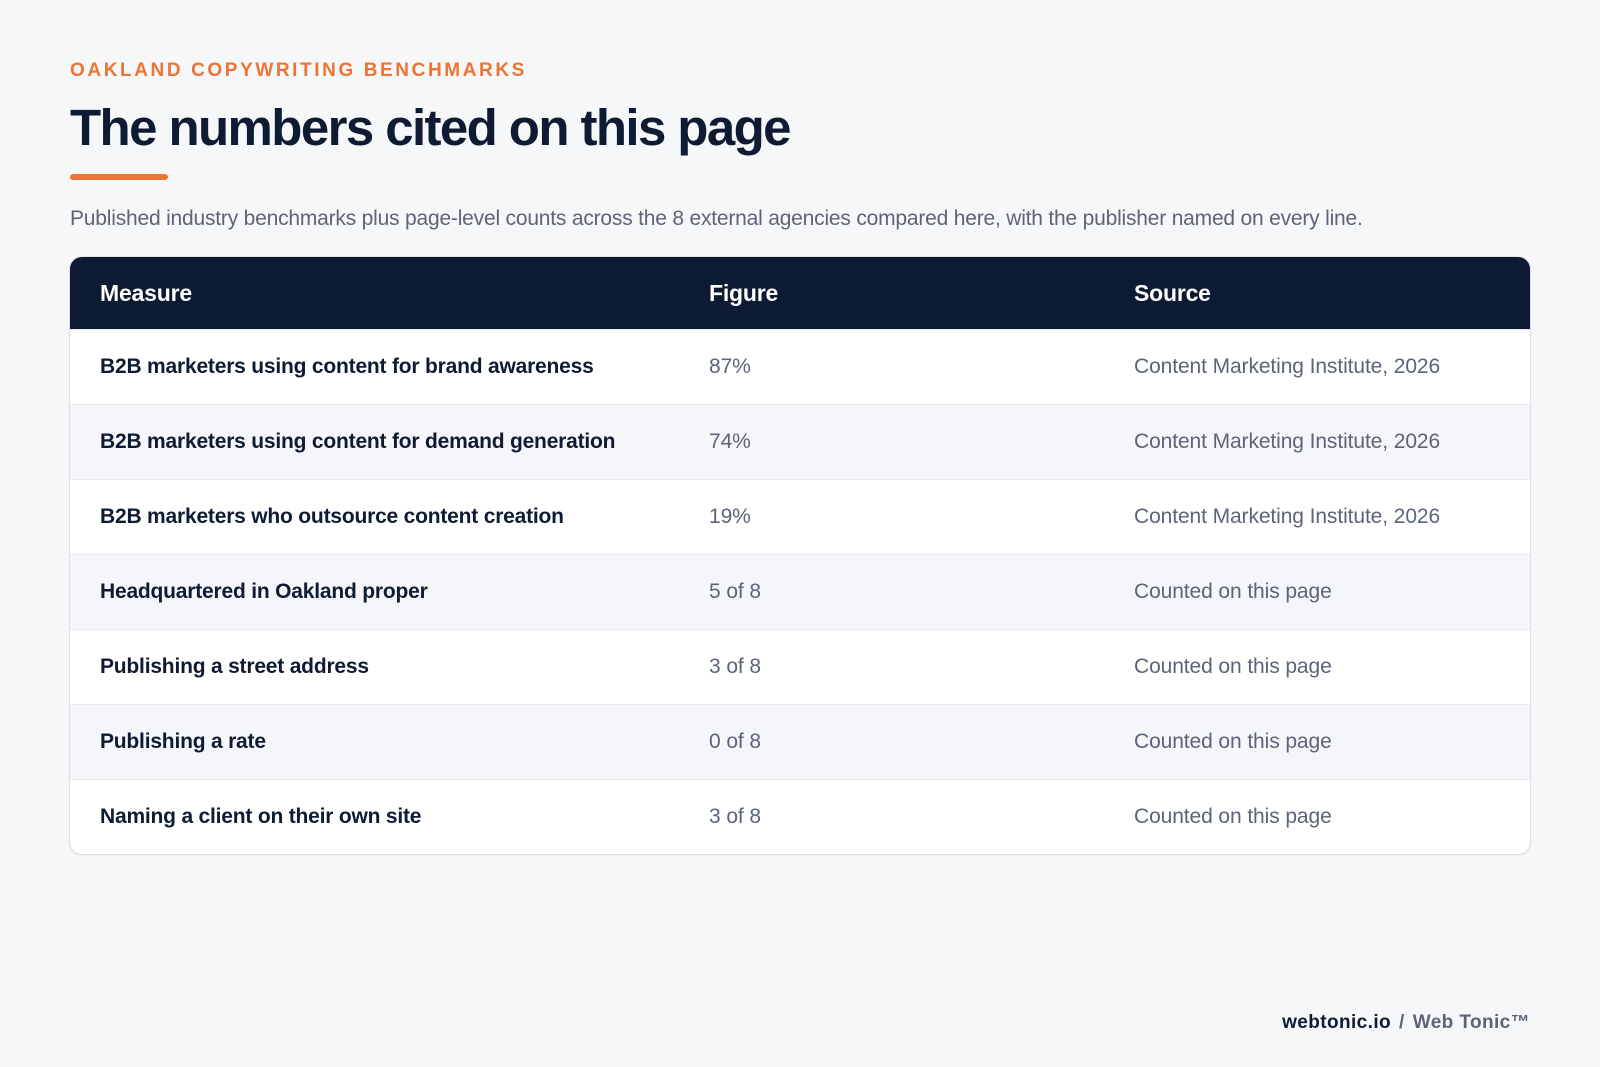 The image size is (1600, 1067). Describe the element at coordinates (730, 516) in the screenshot. I see `figure-cell: 19%` at that location.